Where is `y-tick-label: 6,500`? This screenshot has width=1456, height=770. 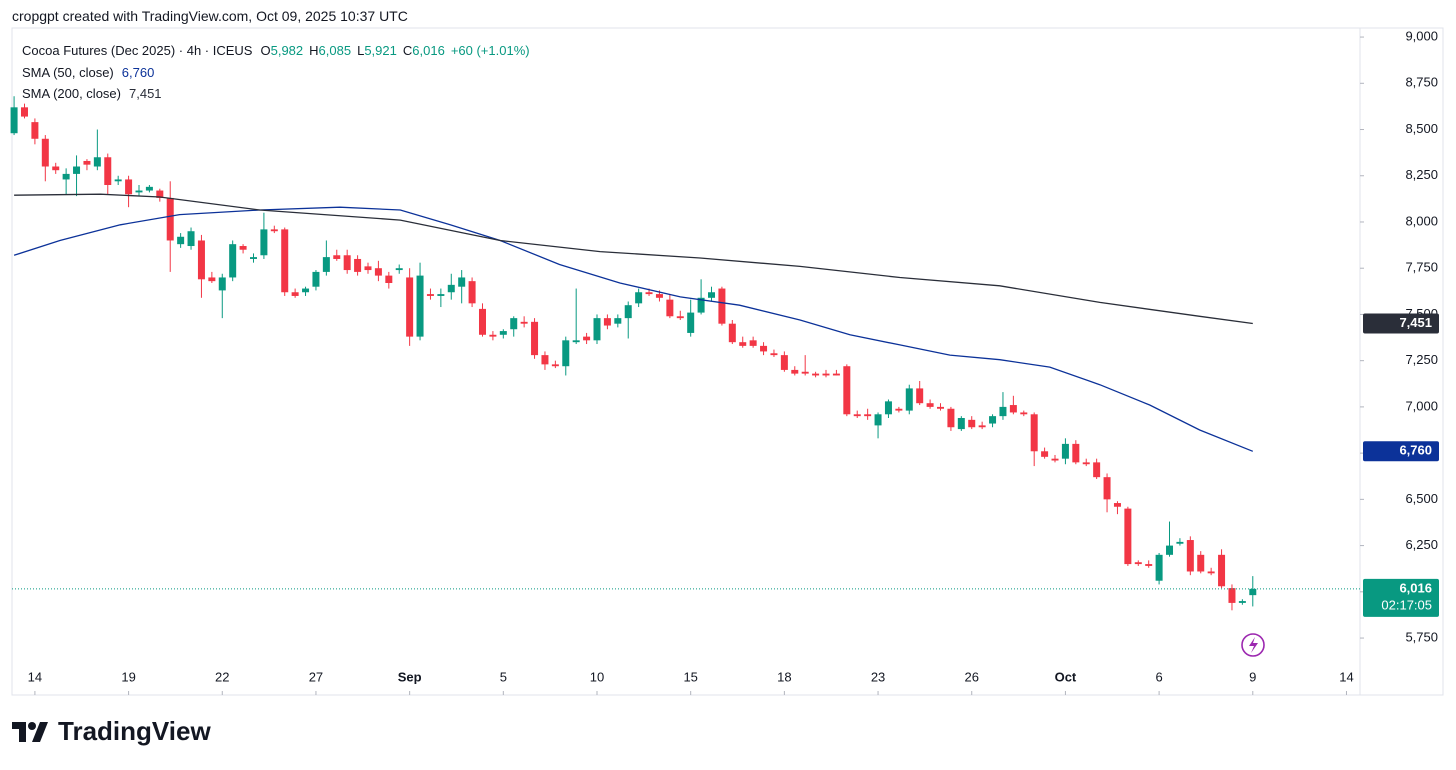
y-tick-label: 6,500 is located at coordinates (1421, 498).